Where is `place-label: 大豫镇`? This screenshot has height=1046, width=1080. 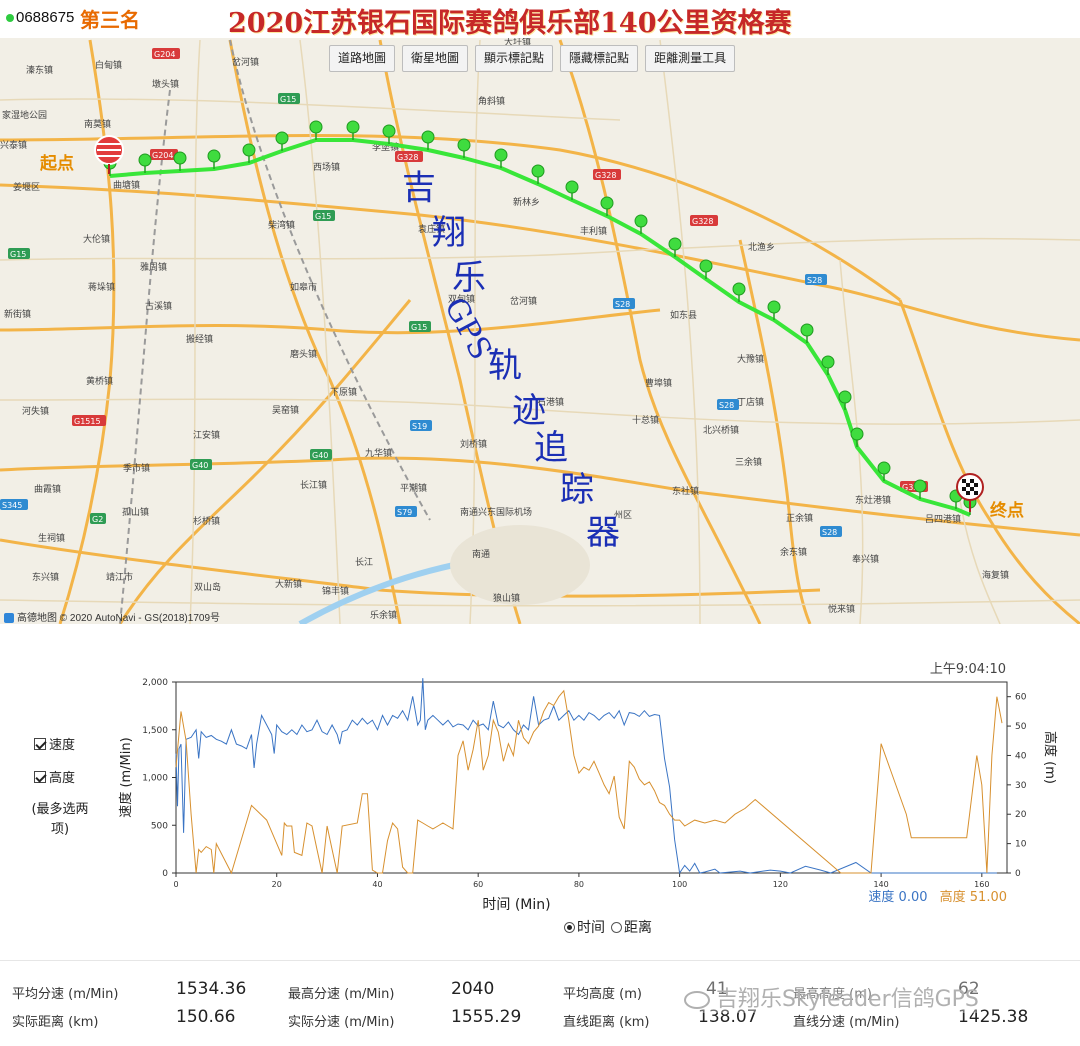
place-label: 大豫镇 is located at coordinates (750, 359).